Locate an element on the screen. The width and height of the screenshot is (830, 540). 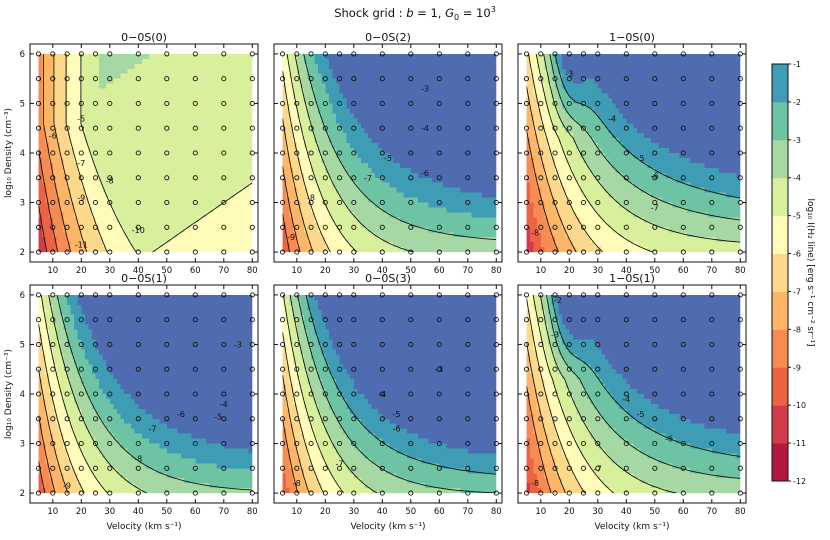
contour-label: -10 is located at coordinates (138, 230).